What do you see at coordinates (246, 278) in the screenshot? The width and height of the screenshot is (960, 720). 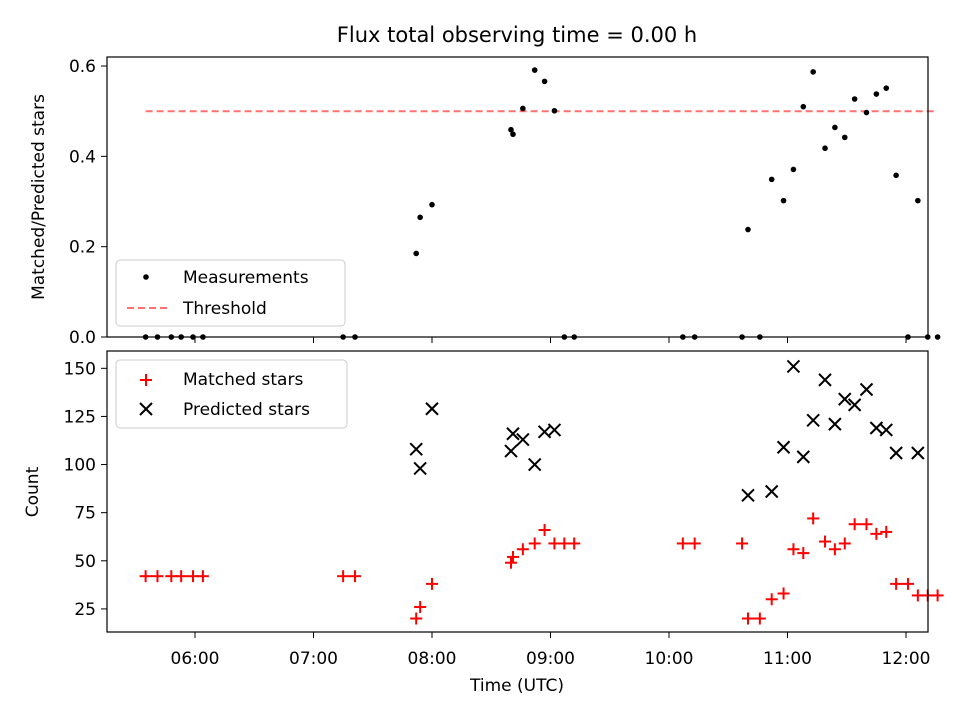 I see `legend-measurements-label: Measurements` at bounding box center [246, 278].